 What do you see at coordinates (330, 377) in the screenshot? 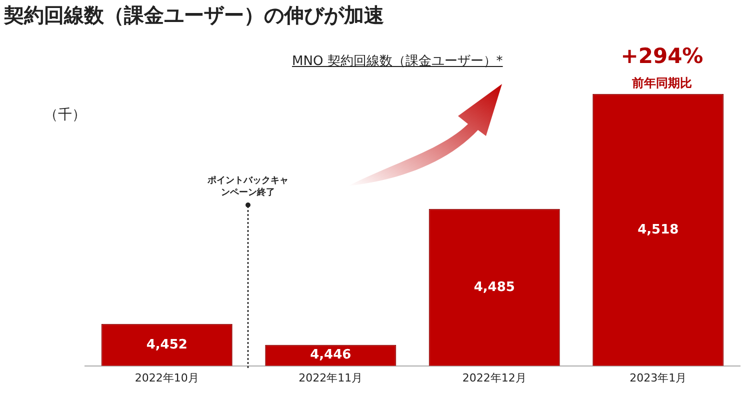
I see `x-tick-label: 2022年11月` at bounding box center [330, 377].